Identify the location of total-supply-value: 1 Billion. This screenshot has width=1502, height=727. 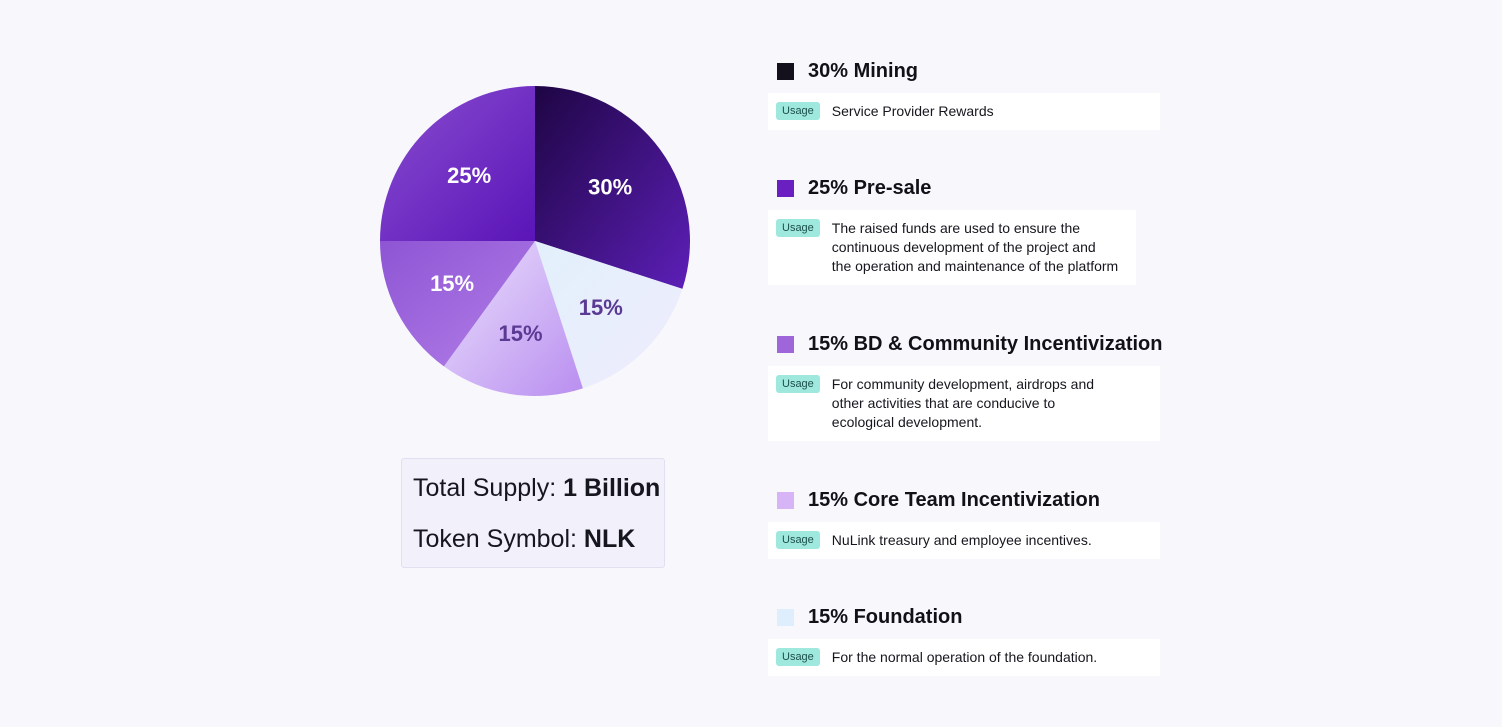
(612, 488).